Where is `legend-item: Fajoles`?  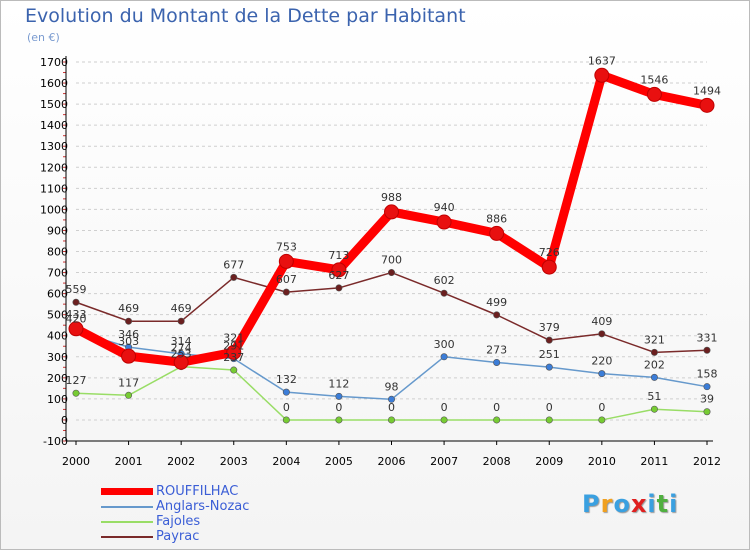
legend-item: Fajoles is located at coordinates (201, 521).